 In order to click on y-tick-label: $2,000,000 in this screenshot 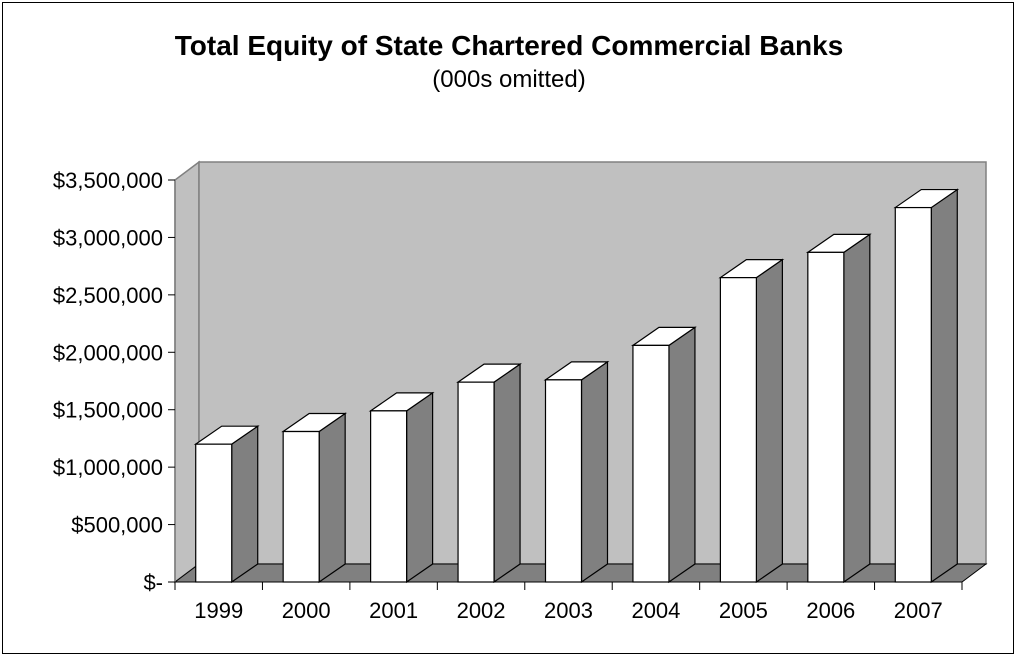, I will do `click(108, 352)`.